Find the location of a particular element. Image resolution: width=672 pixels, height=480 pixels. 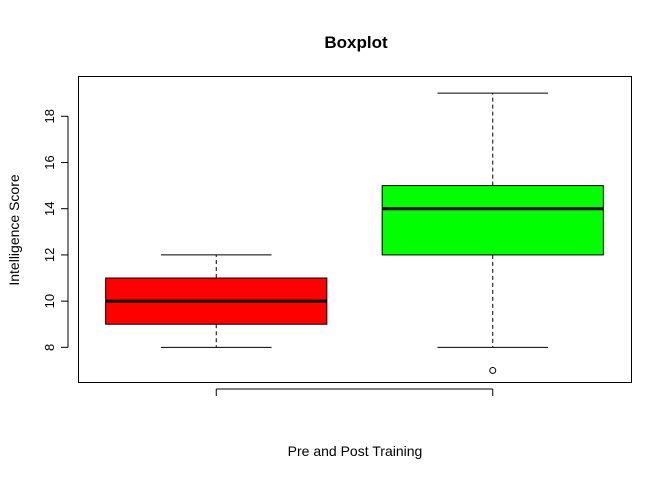

y-tick-label: 10 is located at coordinates (49, 301).